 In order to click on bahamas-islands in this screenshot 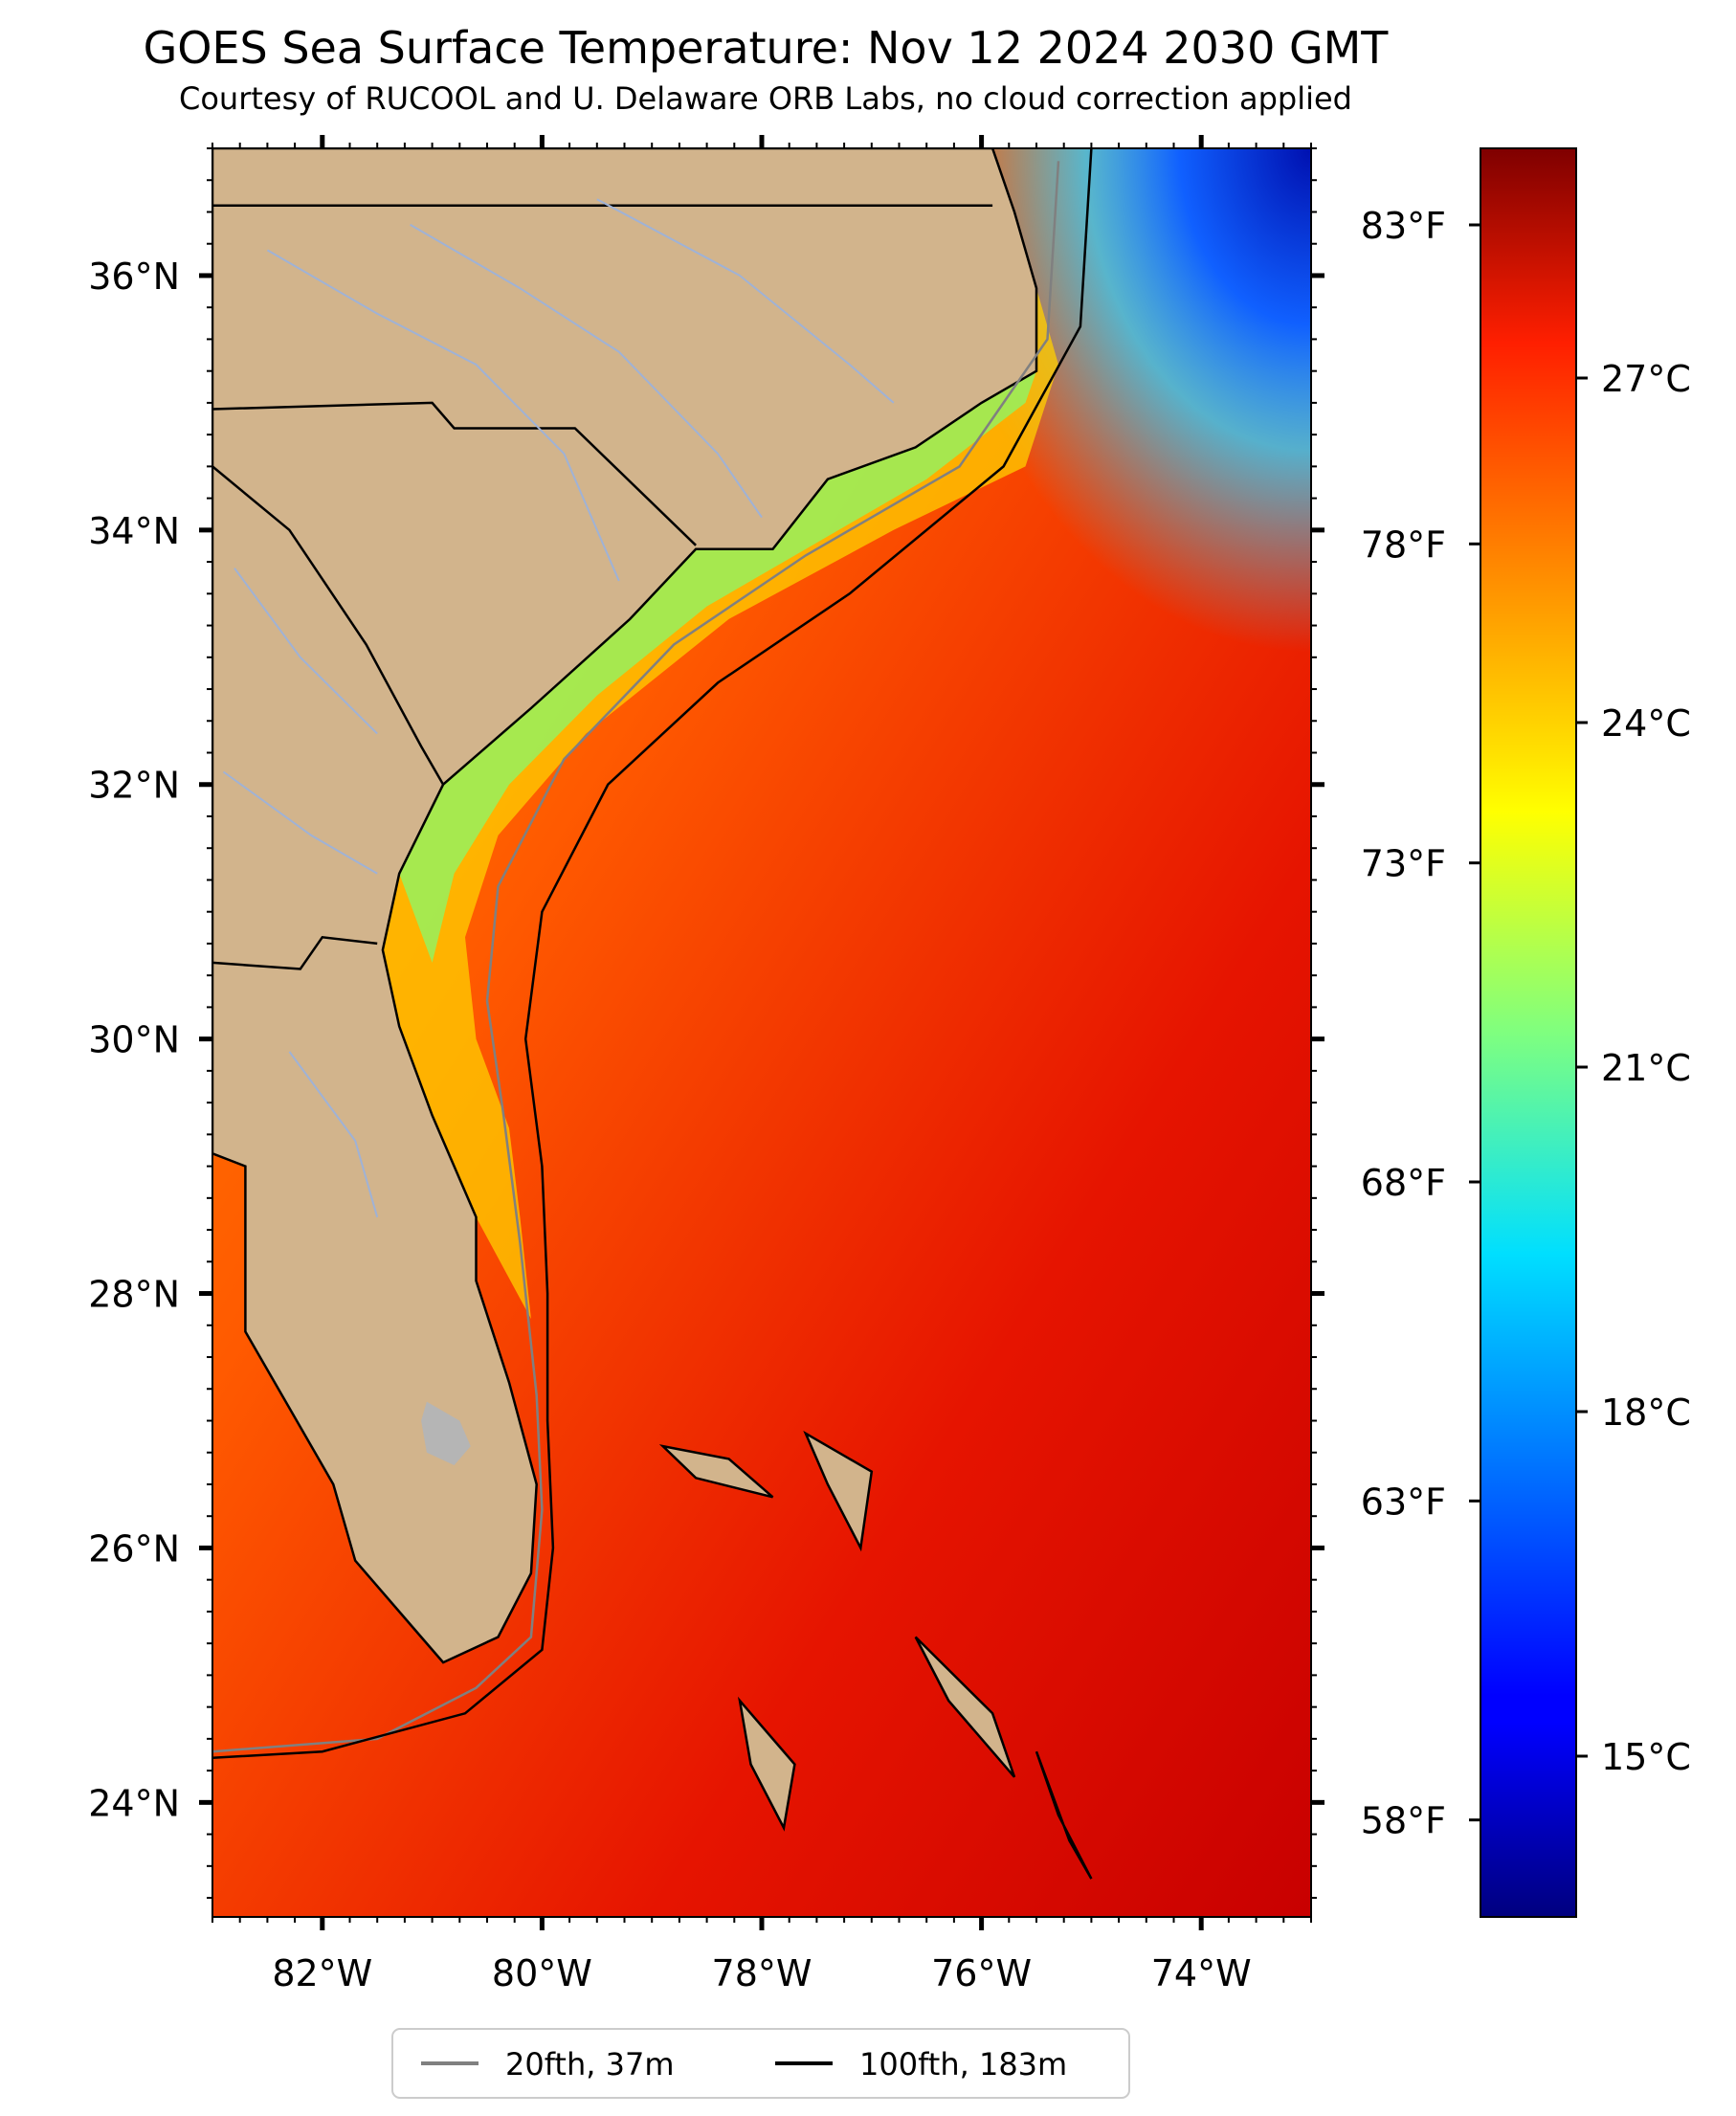, I will do `click(875, 1655)`.